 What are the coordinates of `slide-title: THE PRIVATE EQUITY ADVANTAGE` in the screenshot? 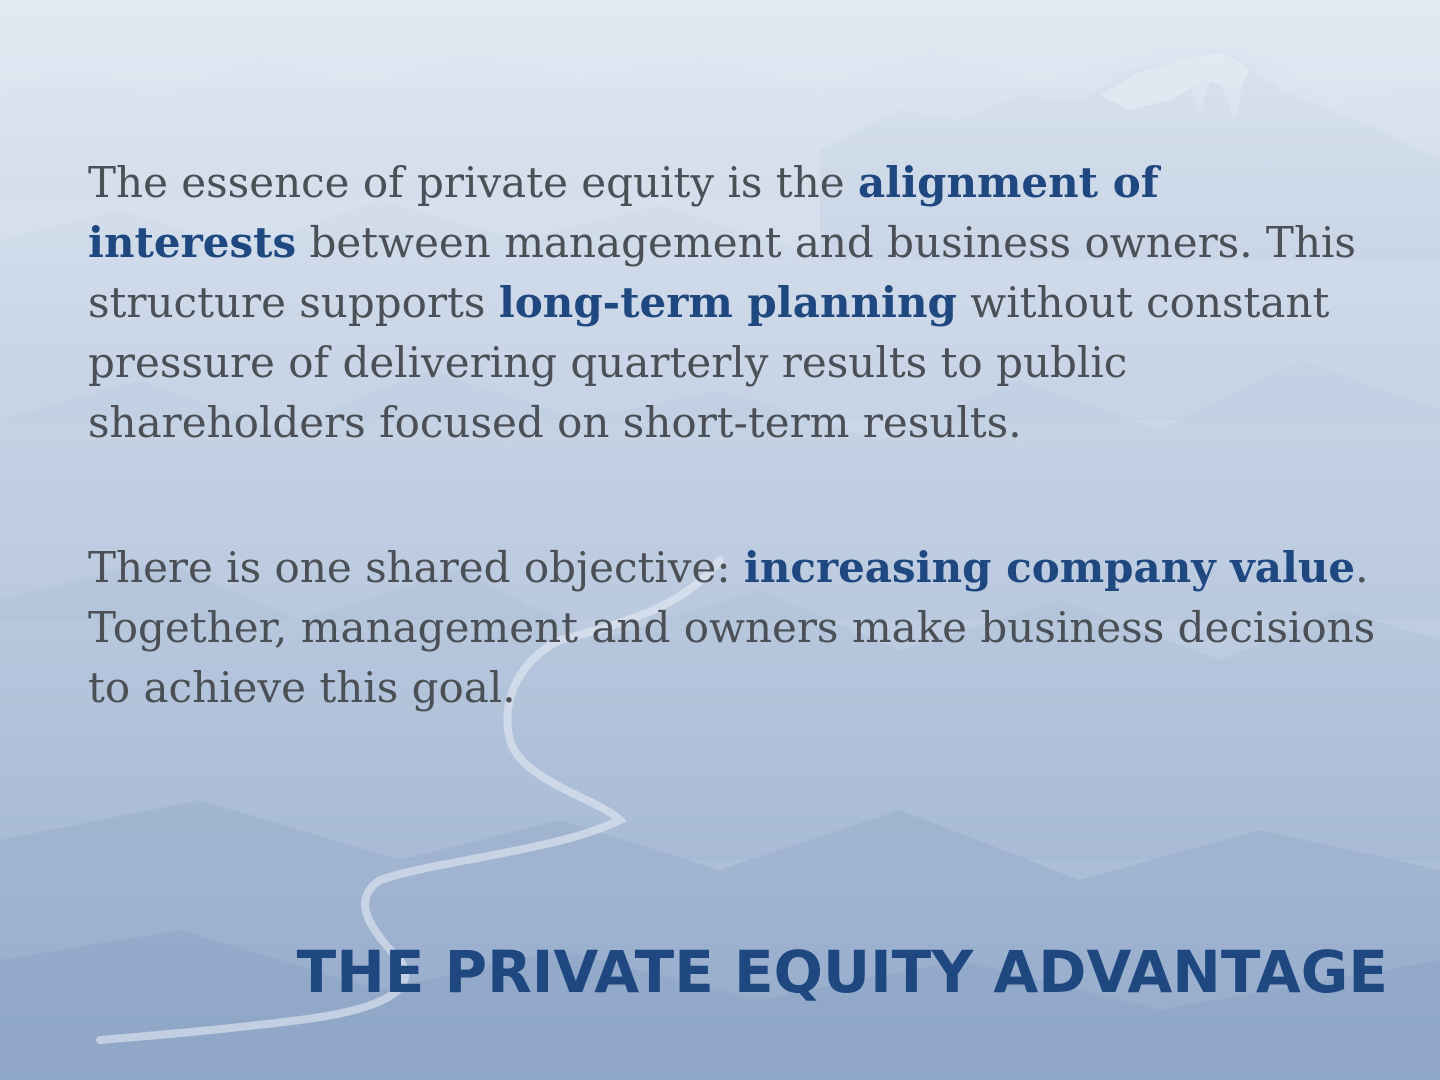 It's located at (842, 972).